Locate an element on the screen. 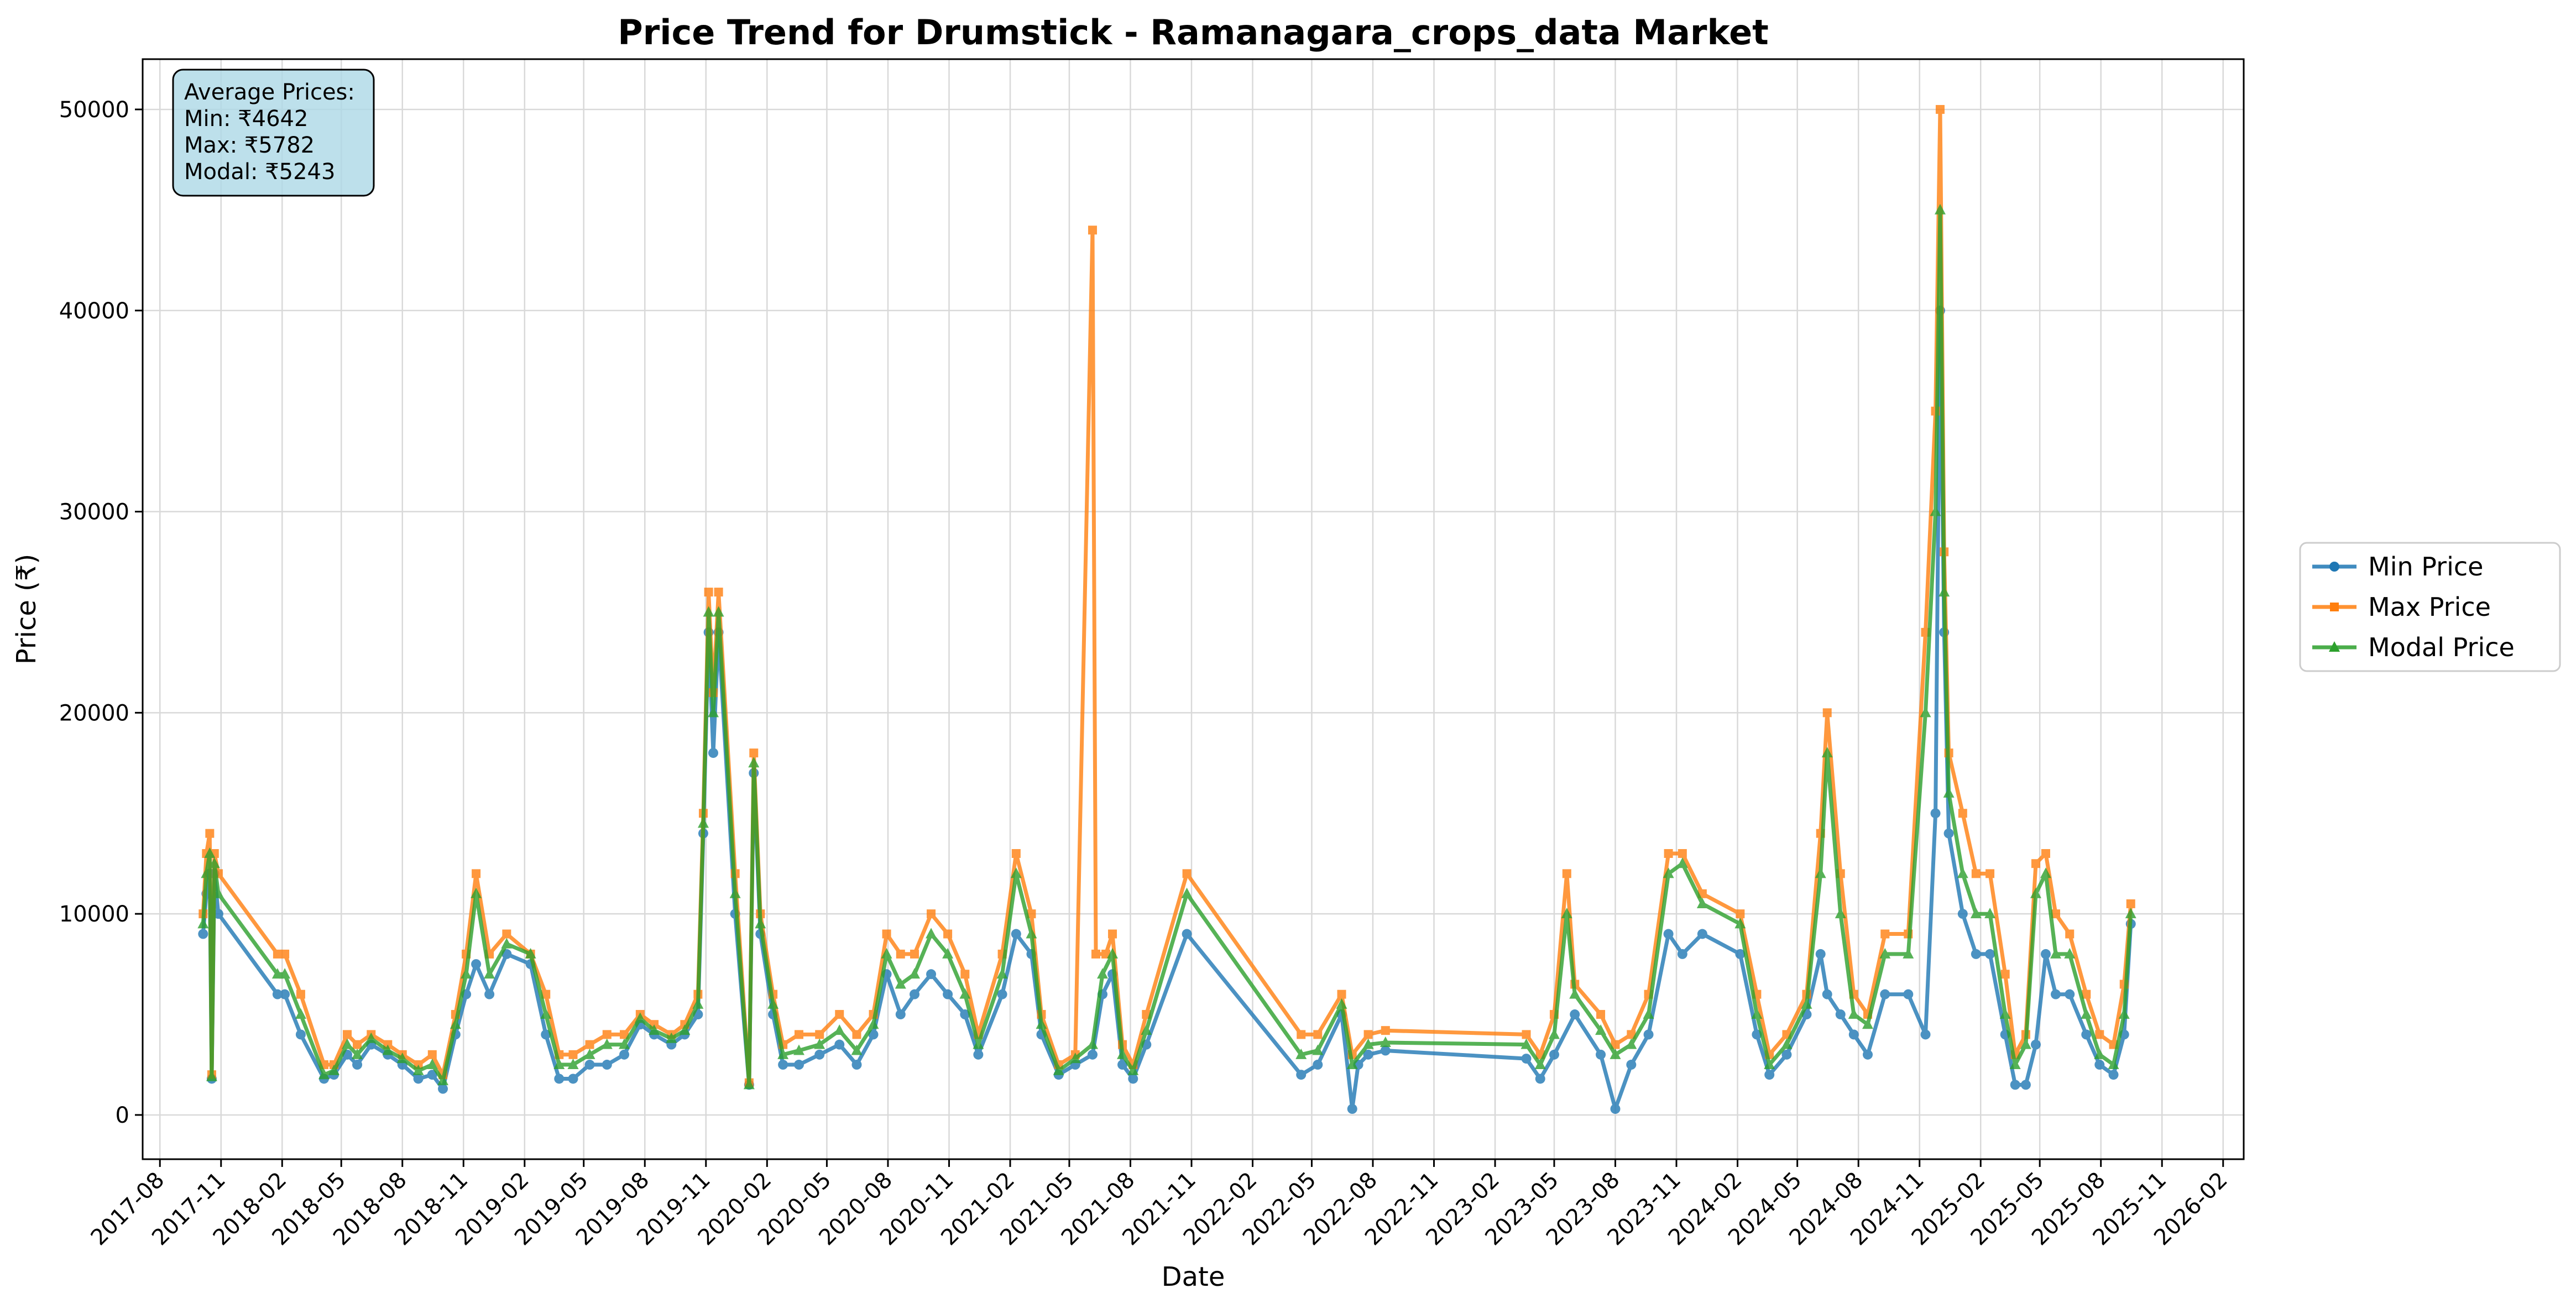 This screenshot has height=1309, width=2576. legend-swatch-marker is located at coordinates (2334, 646).